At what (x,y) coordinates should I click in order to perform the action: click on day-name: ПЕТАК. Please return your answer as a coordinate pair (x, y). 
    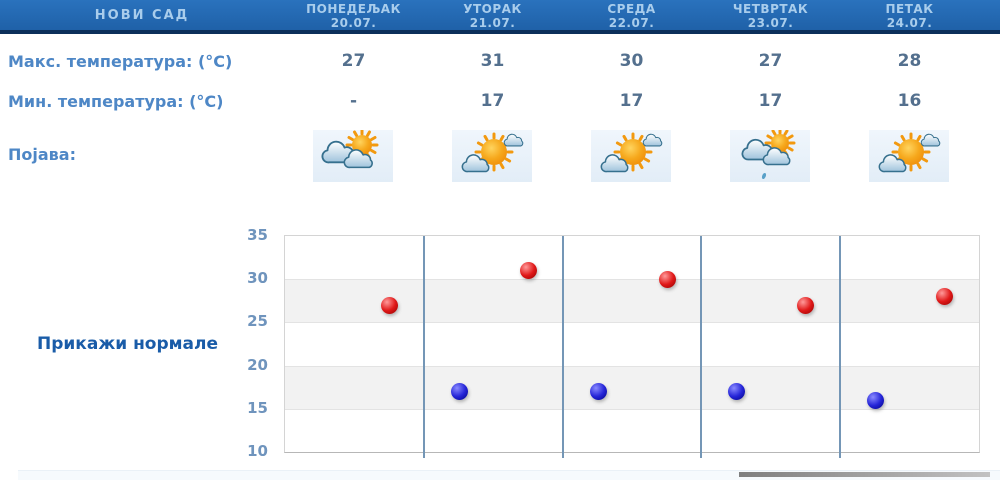
    Looking at the image, I should click on (909, 9).